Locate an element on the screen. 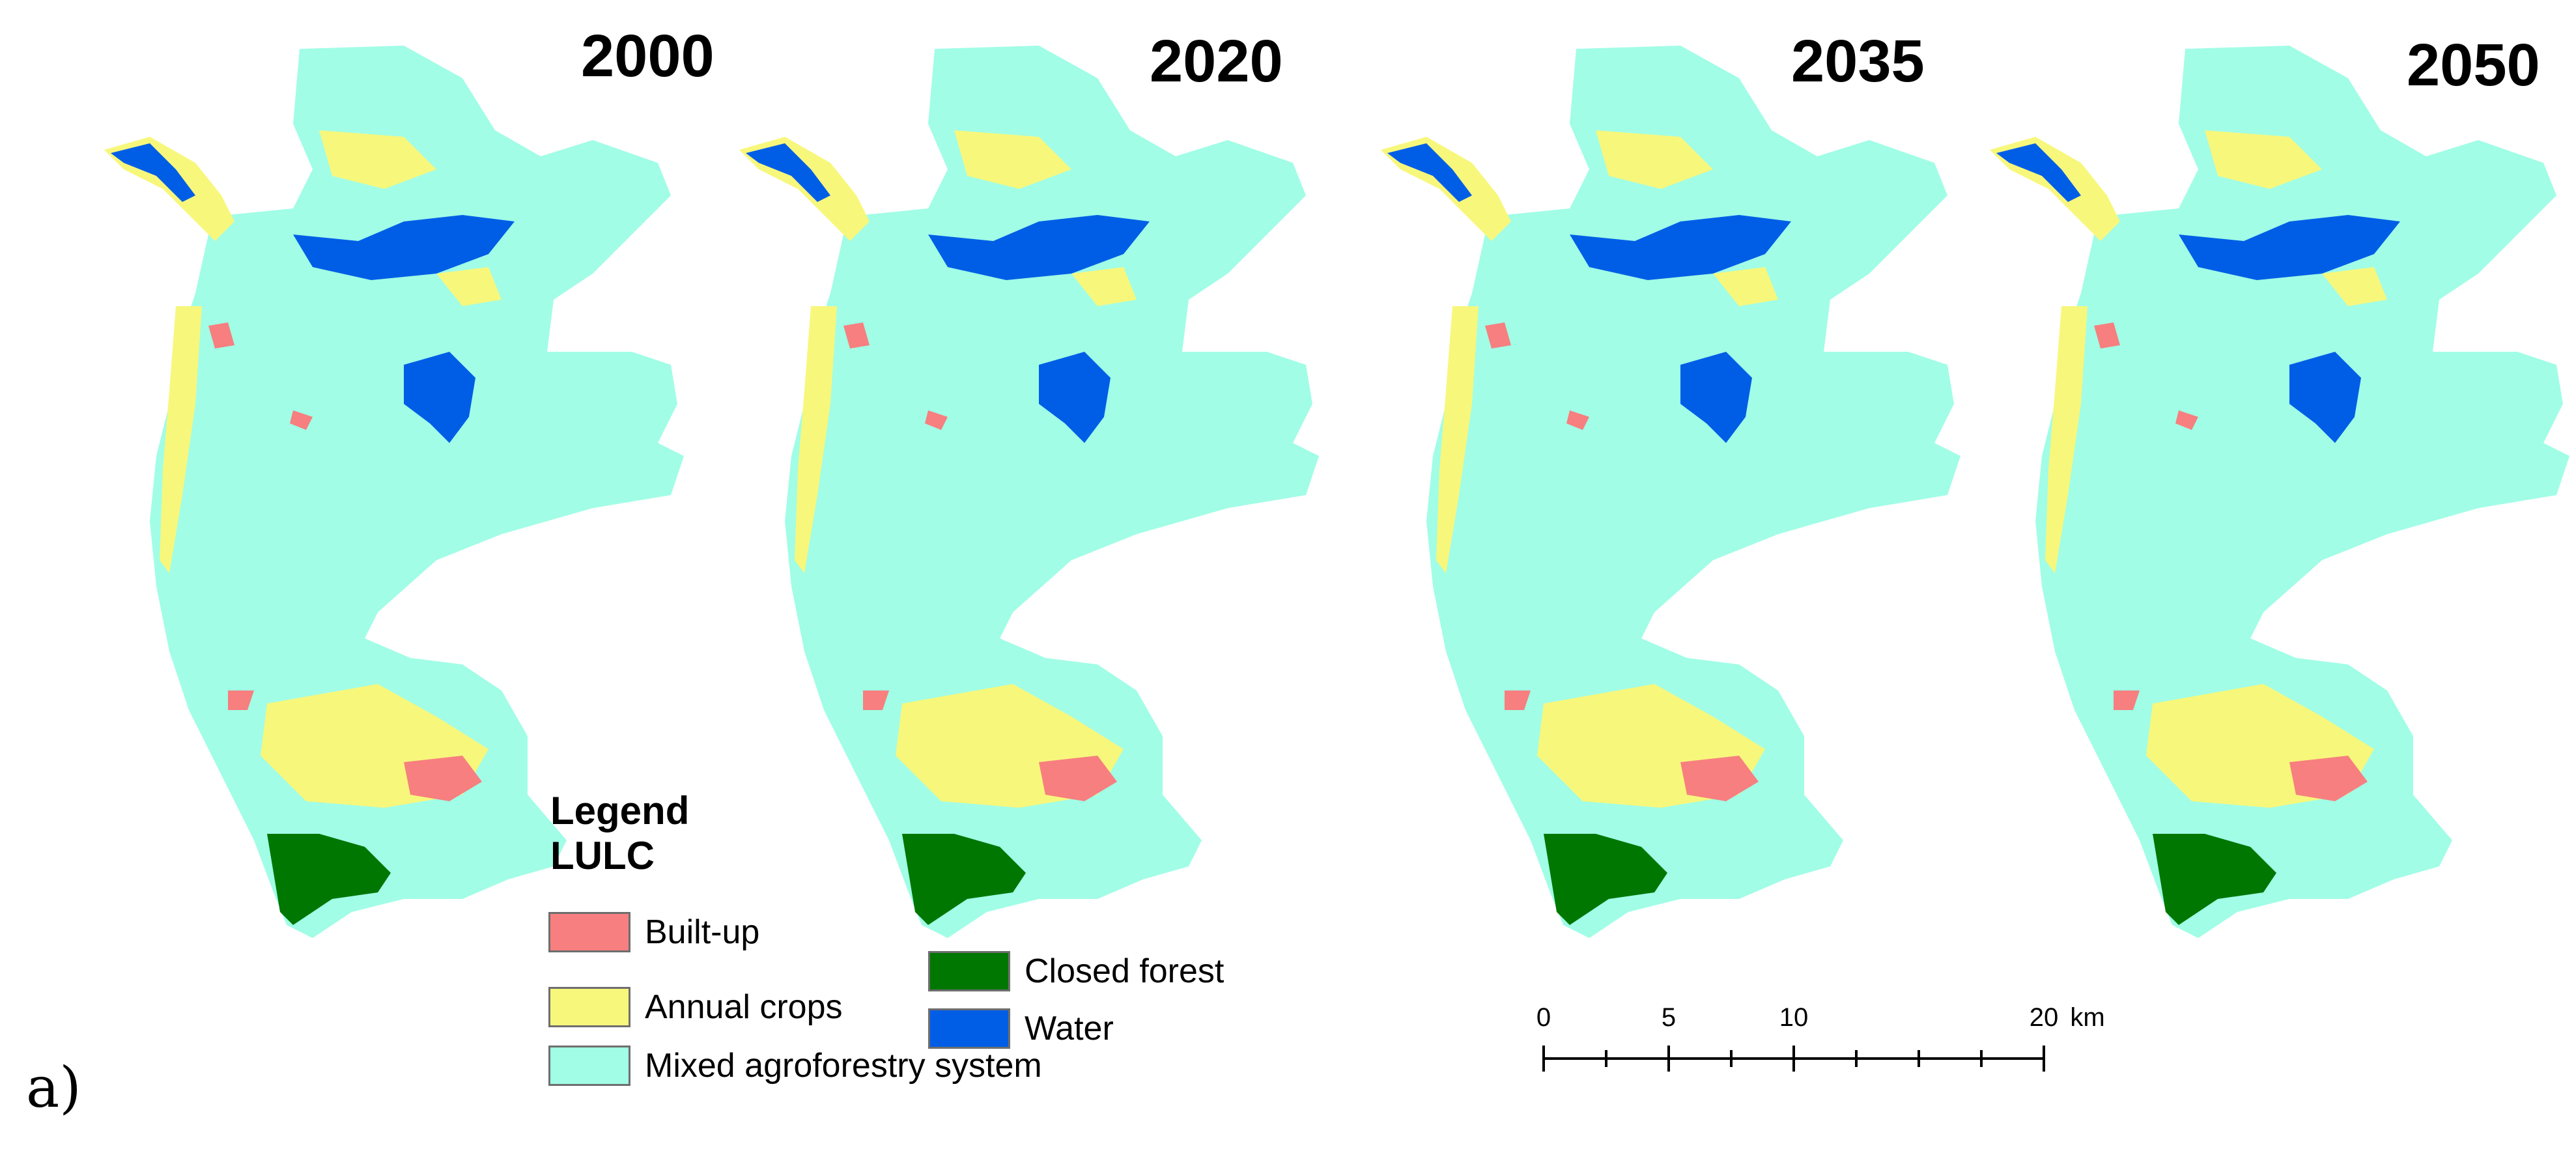  legend-swatch-built-up is located at coordinates (589, 932).